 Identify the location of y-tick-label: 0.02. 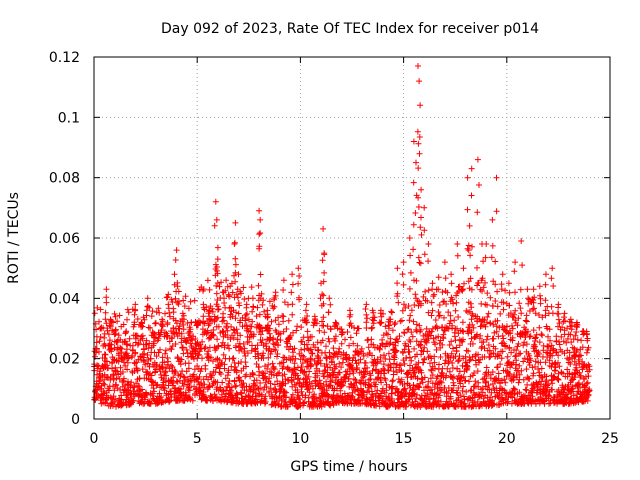
(64, 360).